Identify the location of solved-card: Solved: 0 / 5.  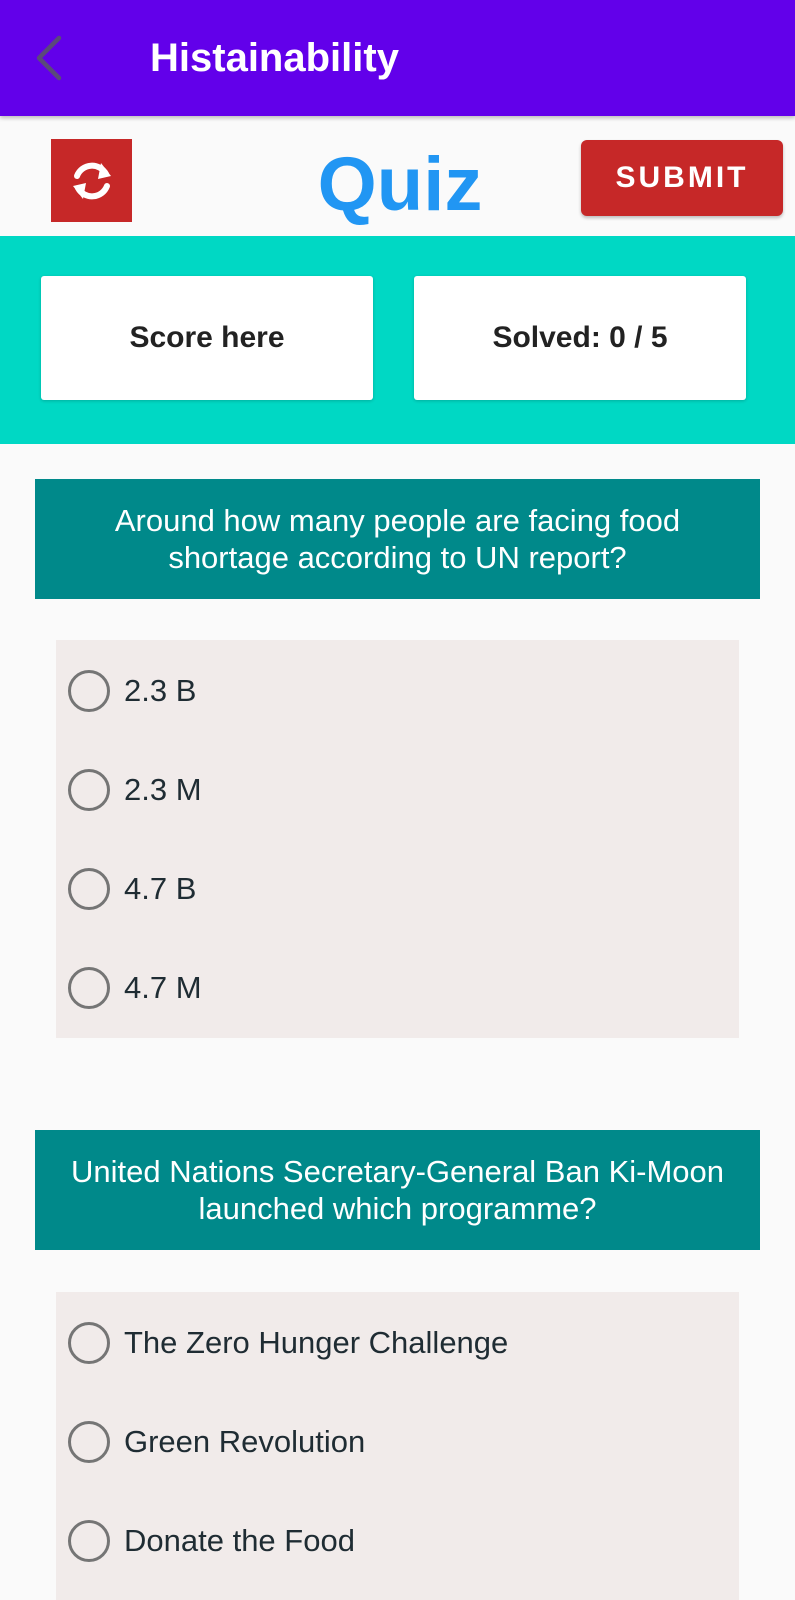
(580, 338).